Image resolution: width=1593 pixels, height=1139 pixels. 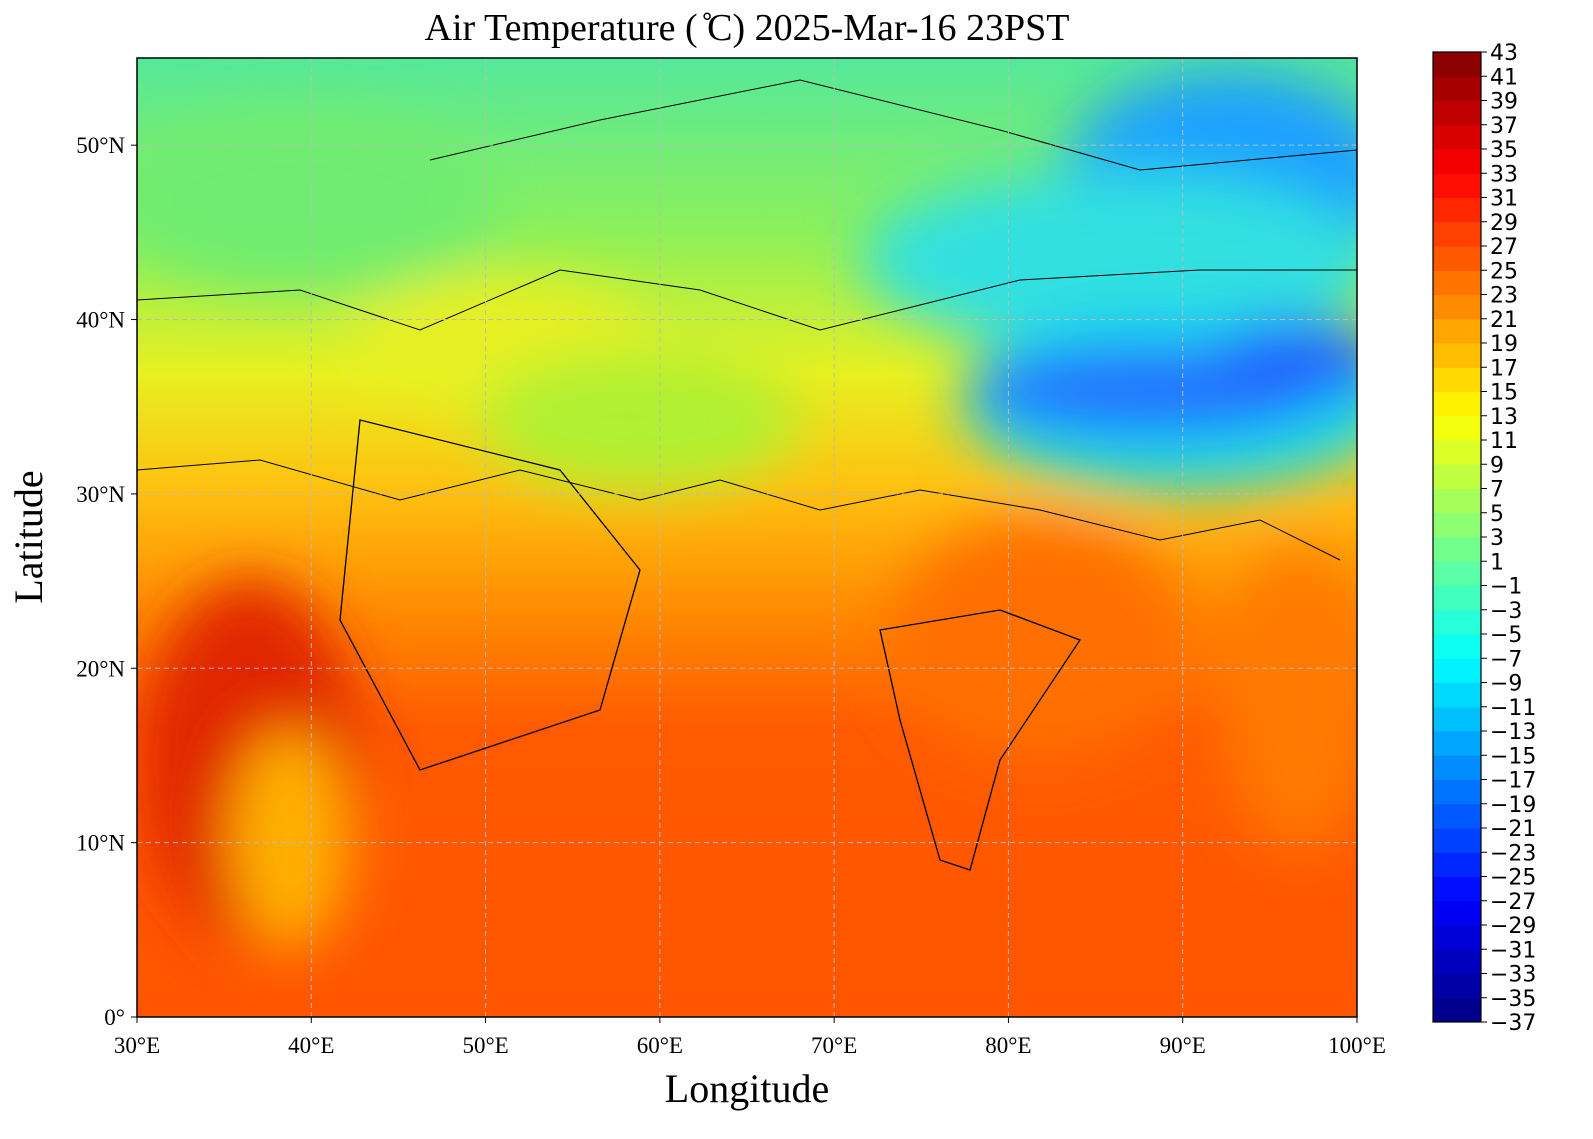 What do you see at coordinates (1504, 320) in the screenshot?
I see `colorbar-tick-label: 21` at bounding box center [1504, 320].